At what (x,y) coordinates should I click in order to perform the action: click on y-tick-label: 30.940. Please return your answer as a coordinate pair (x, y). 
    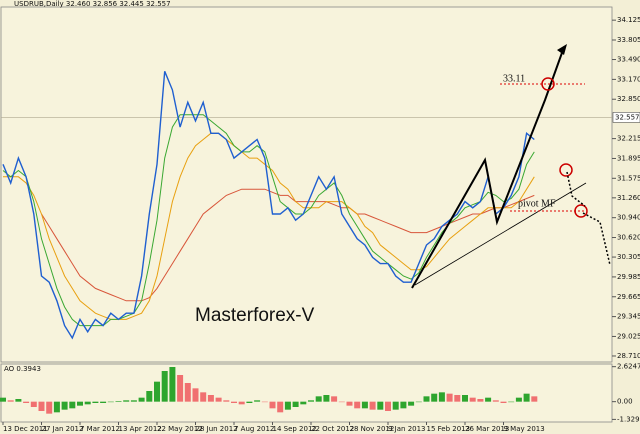
    Looking at the image, I should click on (628, 218).